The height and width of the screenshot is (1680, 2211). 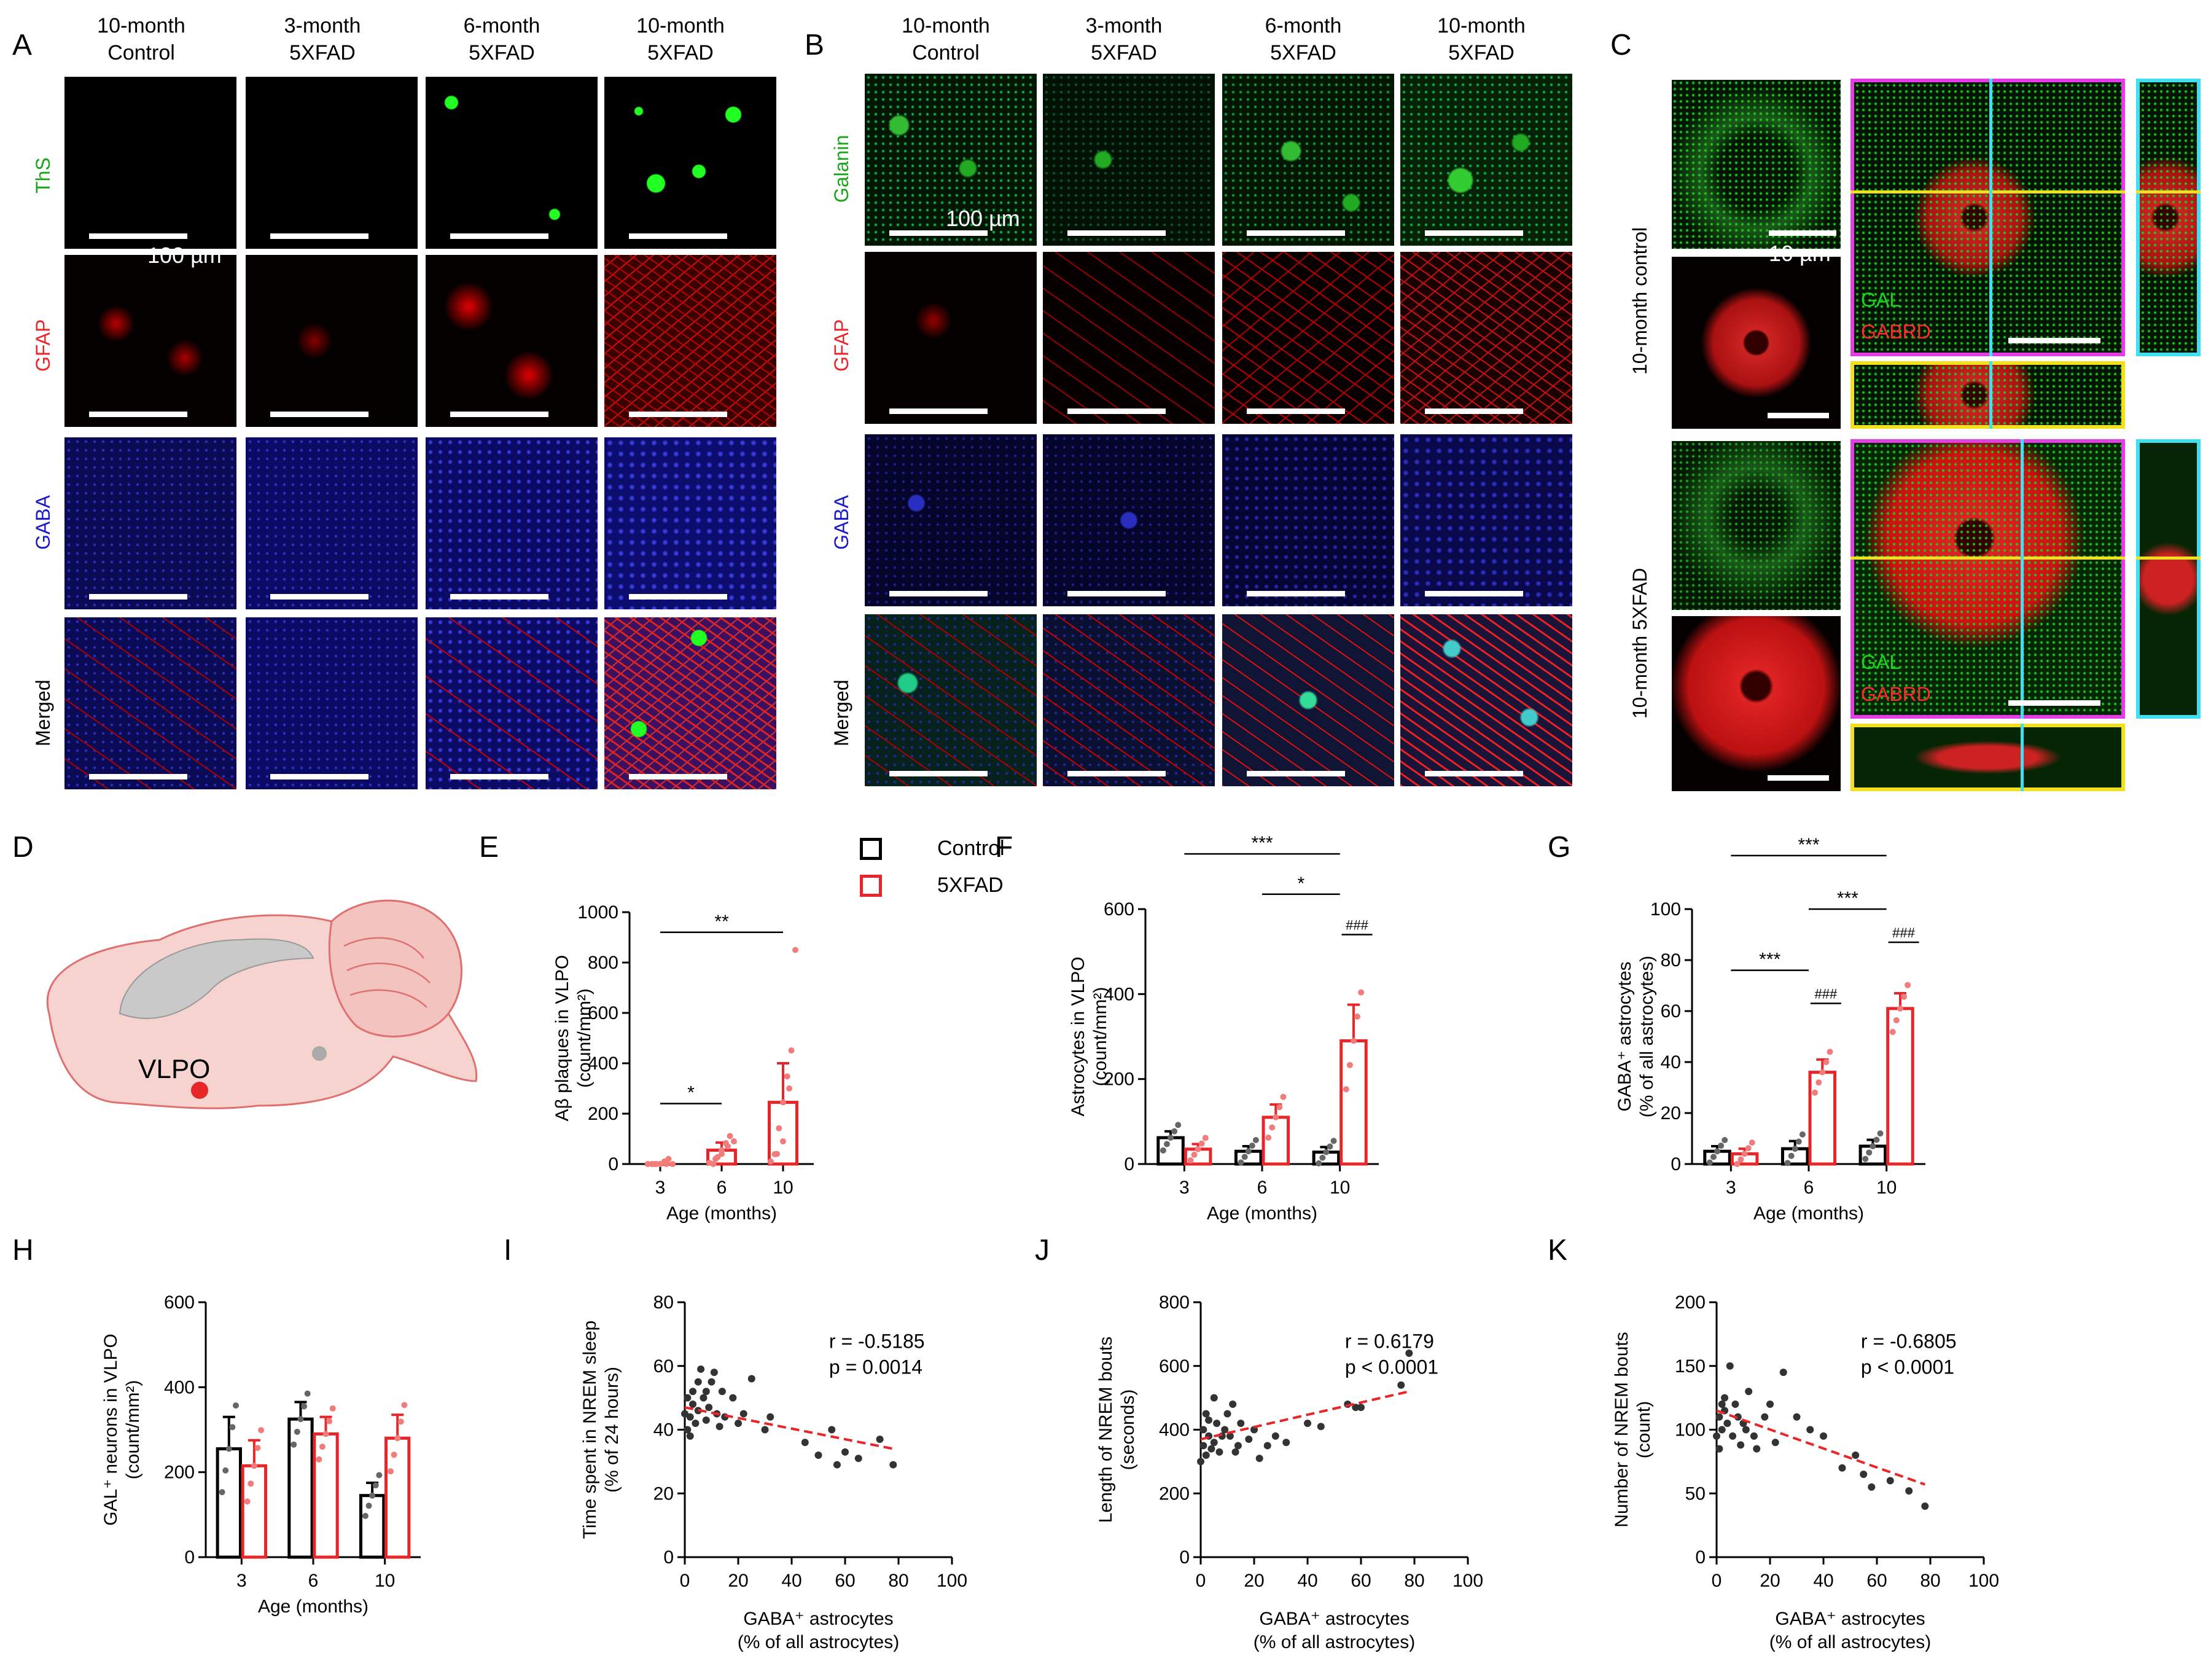 What do you see at coordinates (1808, 1213) in the screenshot?
I see `x-axis-label: Age (months)` at bounding box center [1808, 1213].